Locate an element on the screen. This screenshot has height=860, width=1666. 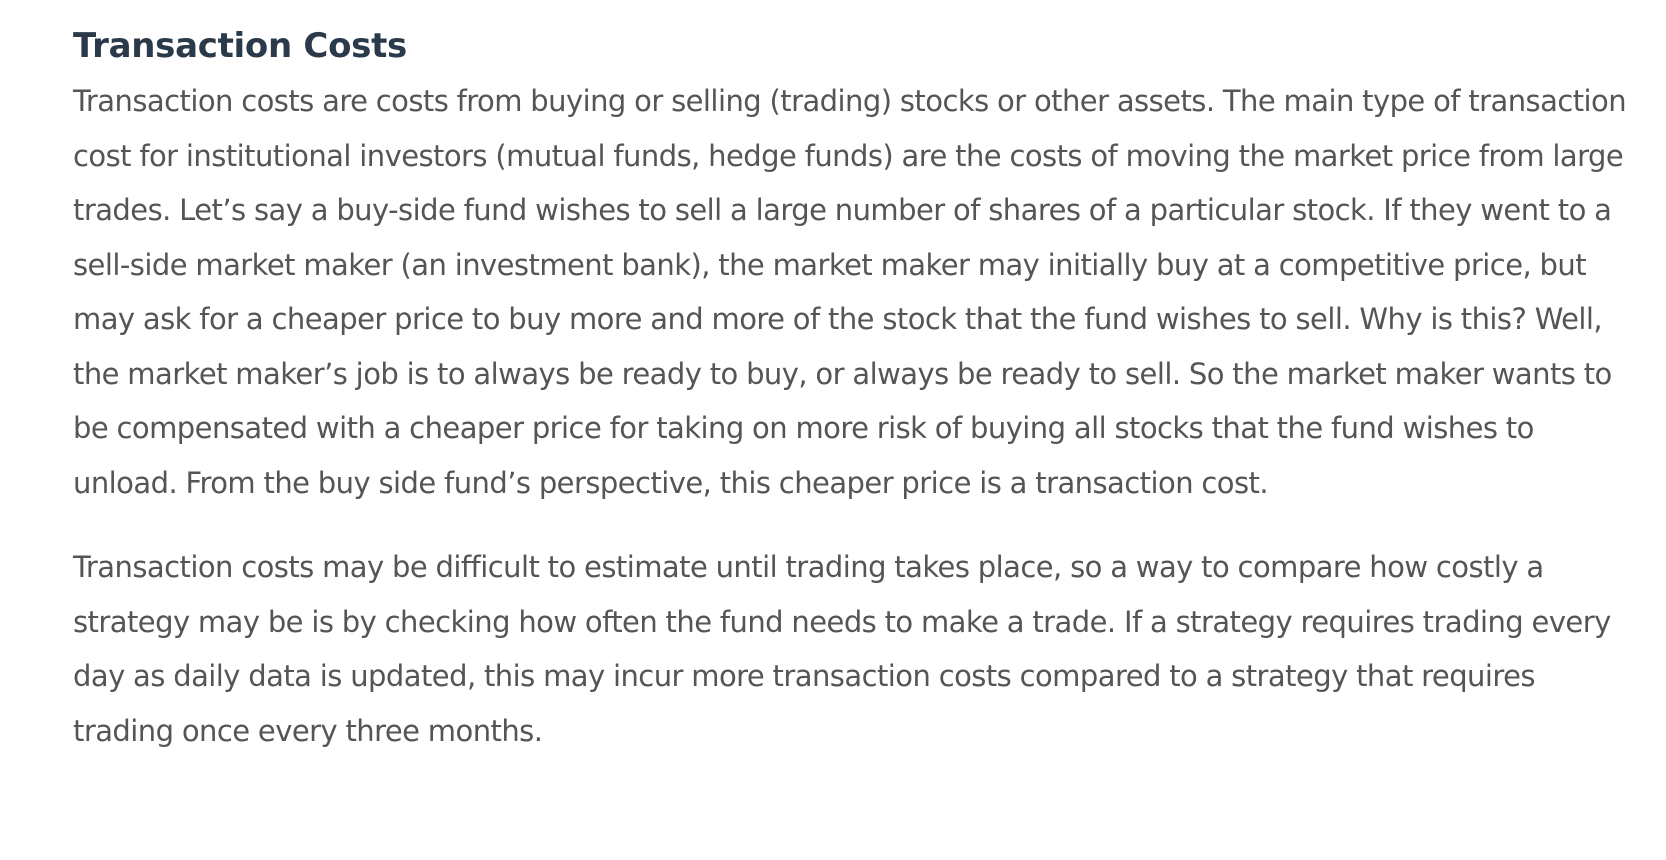
section-heading: Transaction Costs is located at coordinates (240, 46).